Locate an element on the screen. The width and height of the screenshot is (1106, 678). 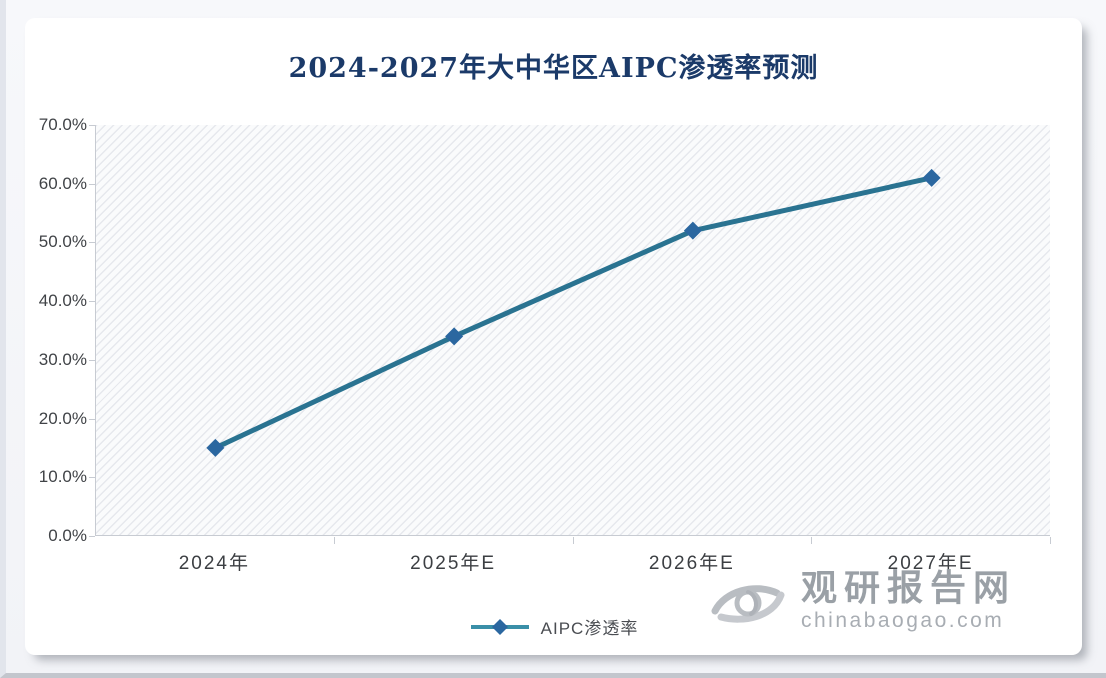
y-axis-tick-label: 0.0% is located at coordinates (67, 535).